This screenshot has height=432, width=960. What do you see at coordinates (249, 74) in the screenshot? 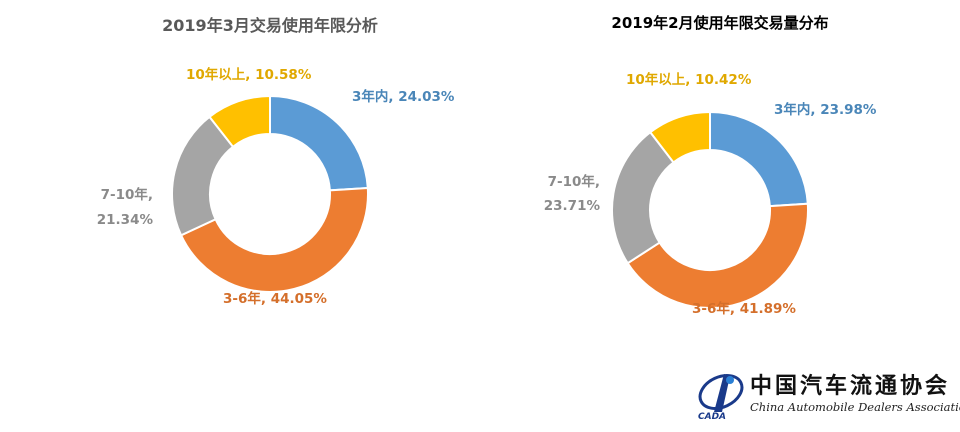
I see `data-label: 10年以上, 10.58%` at bounding box center [249, 74].